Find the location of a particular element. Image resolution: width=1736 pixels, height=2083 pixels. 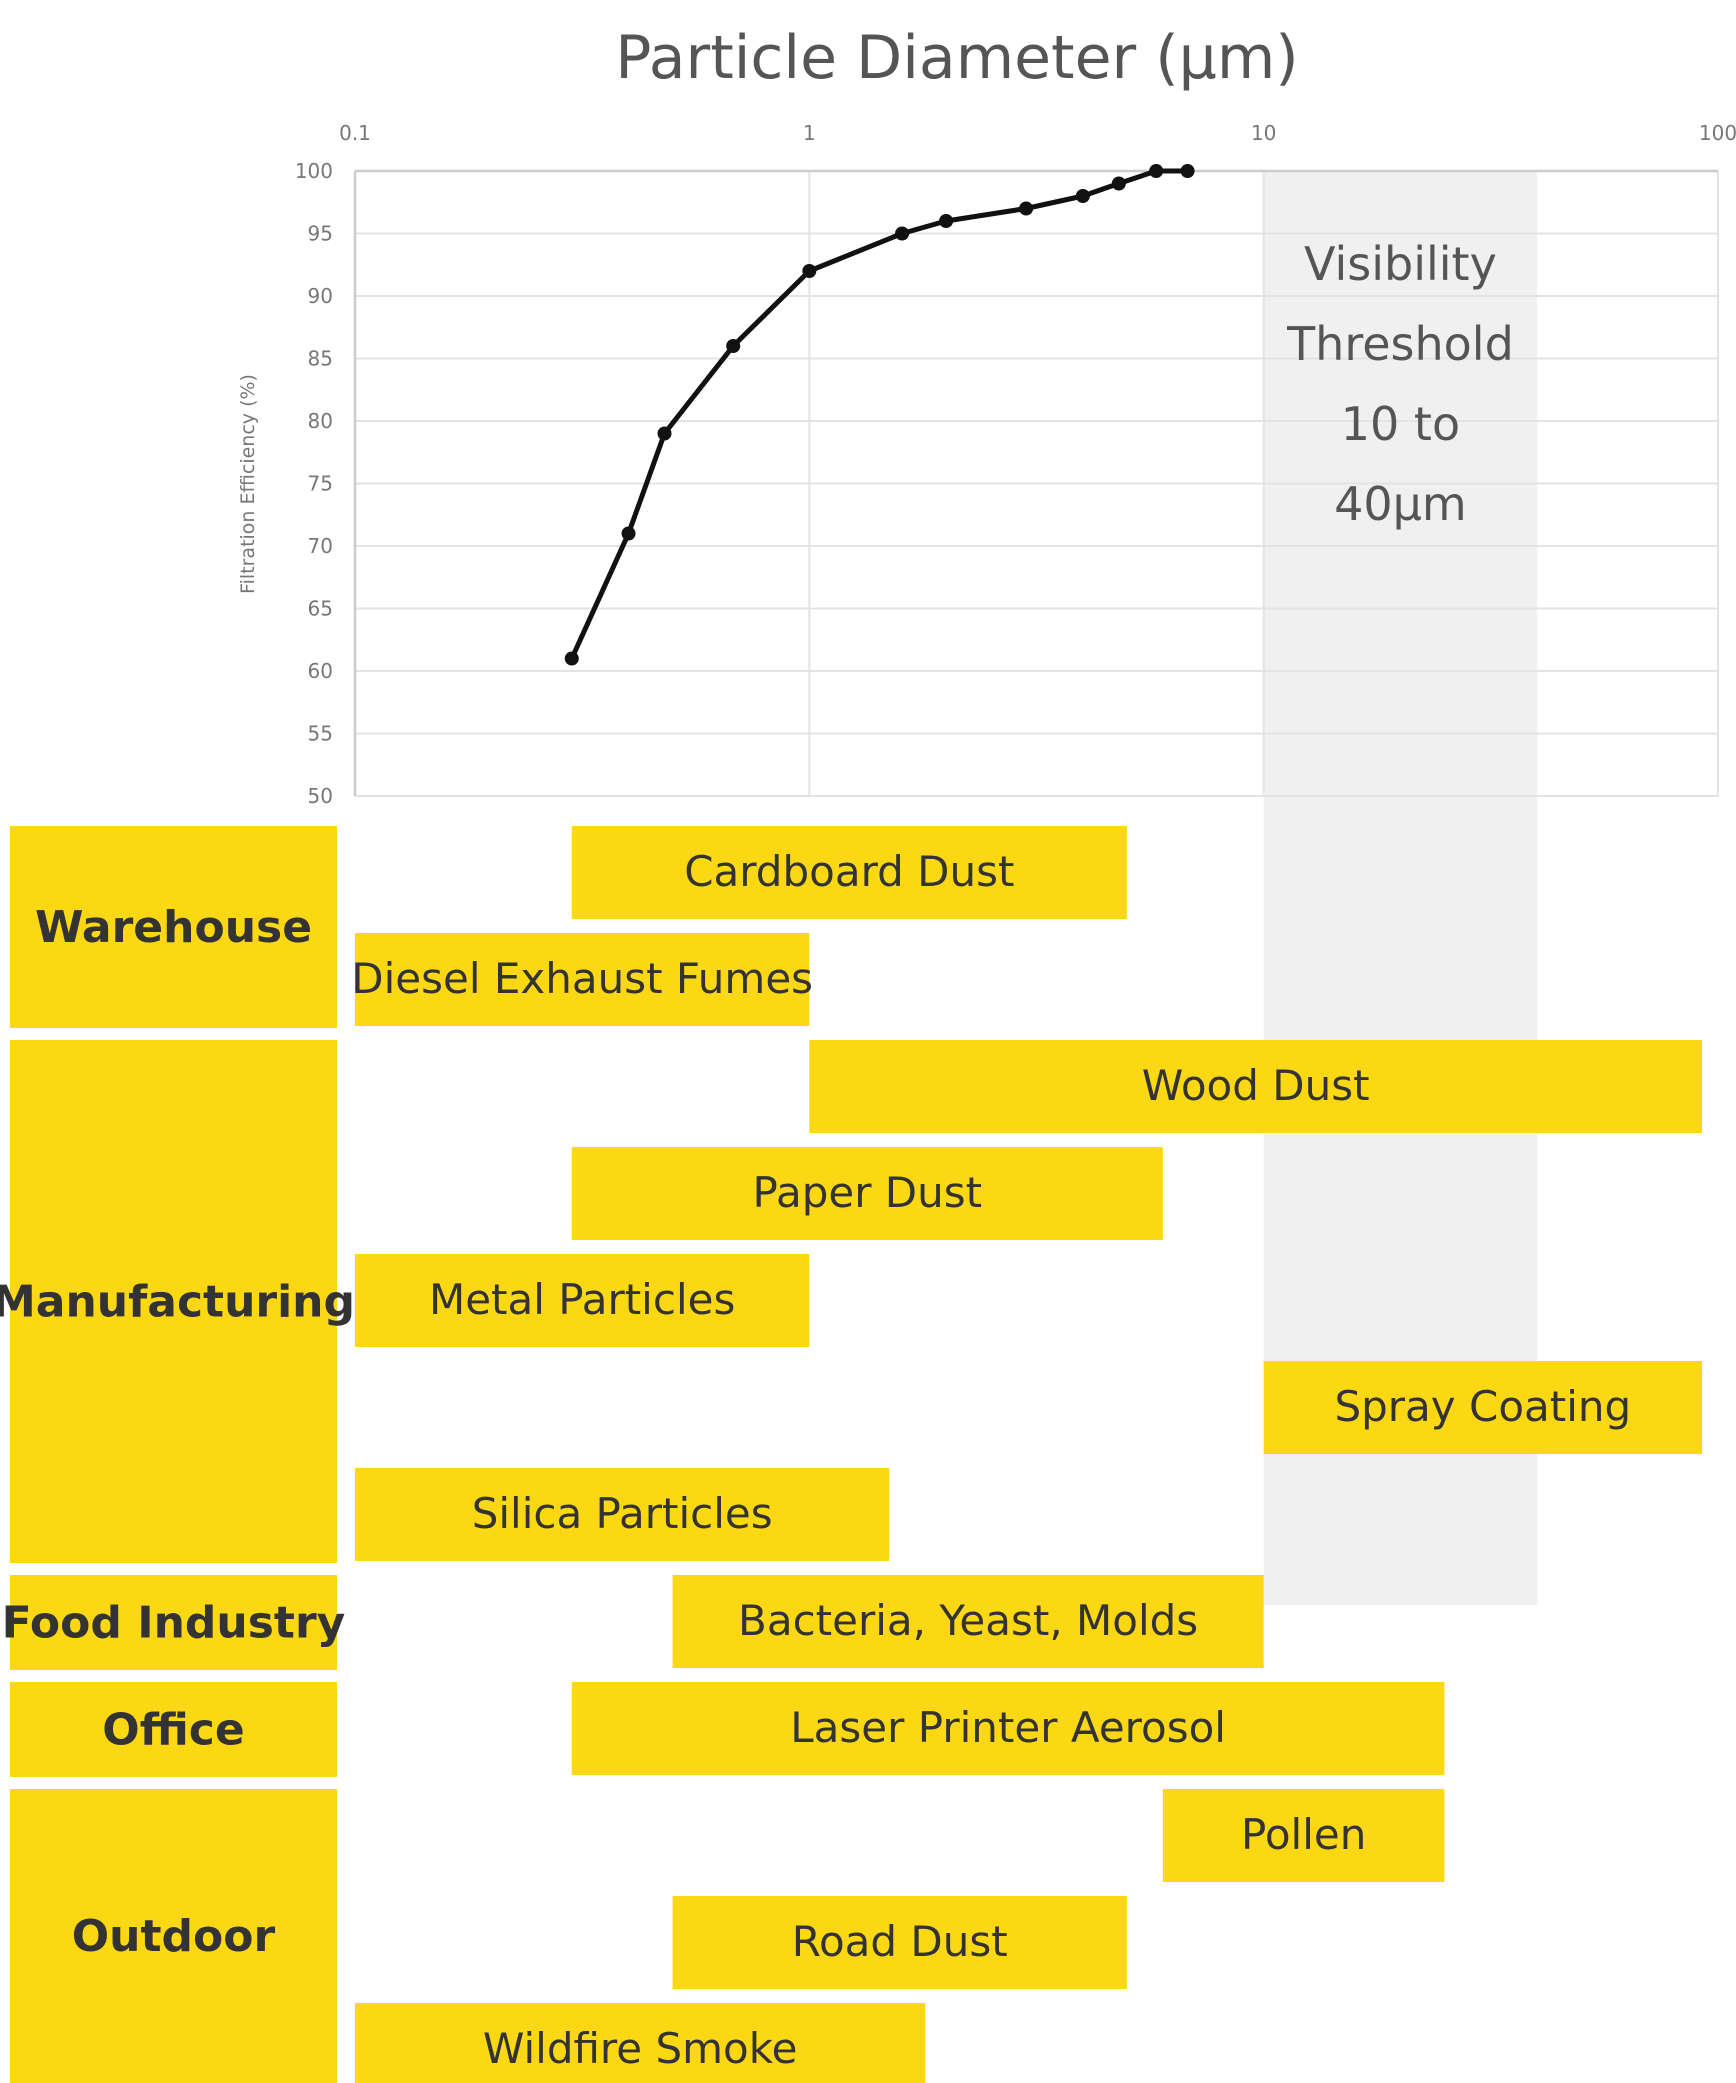

category-label: Office is located at coordinates (173, 1730).